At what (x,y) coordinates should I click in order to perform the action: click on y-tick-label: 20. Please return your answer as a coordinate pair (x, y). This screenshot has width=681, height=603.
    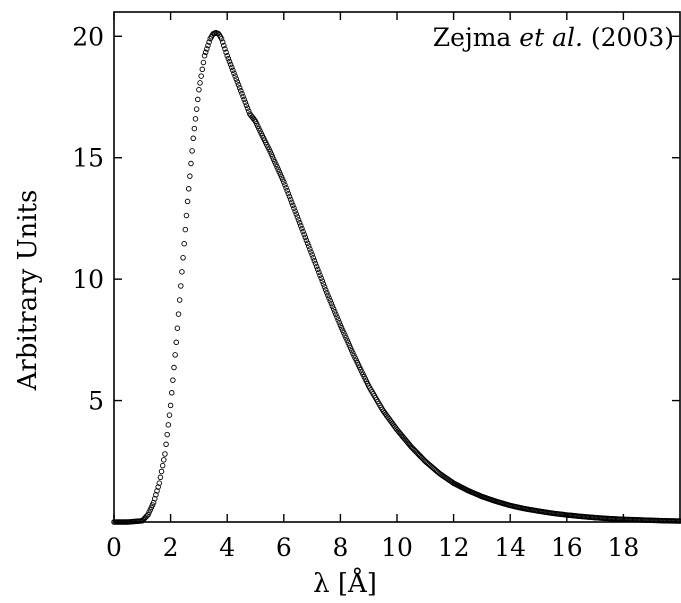
    Looking at the image, I should click on (88, 36).